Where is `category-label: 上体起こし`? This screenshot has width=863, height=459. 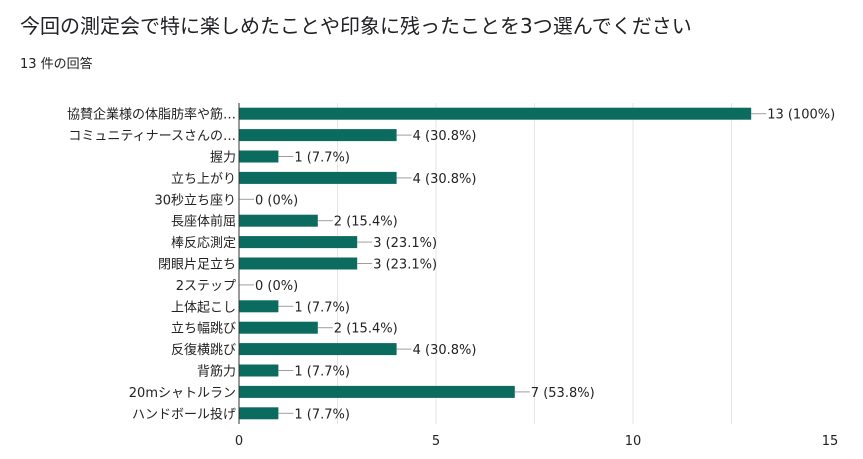 category-label: 上体起こし is located at coordinates (203, 307).